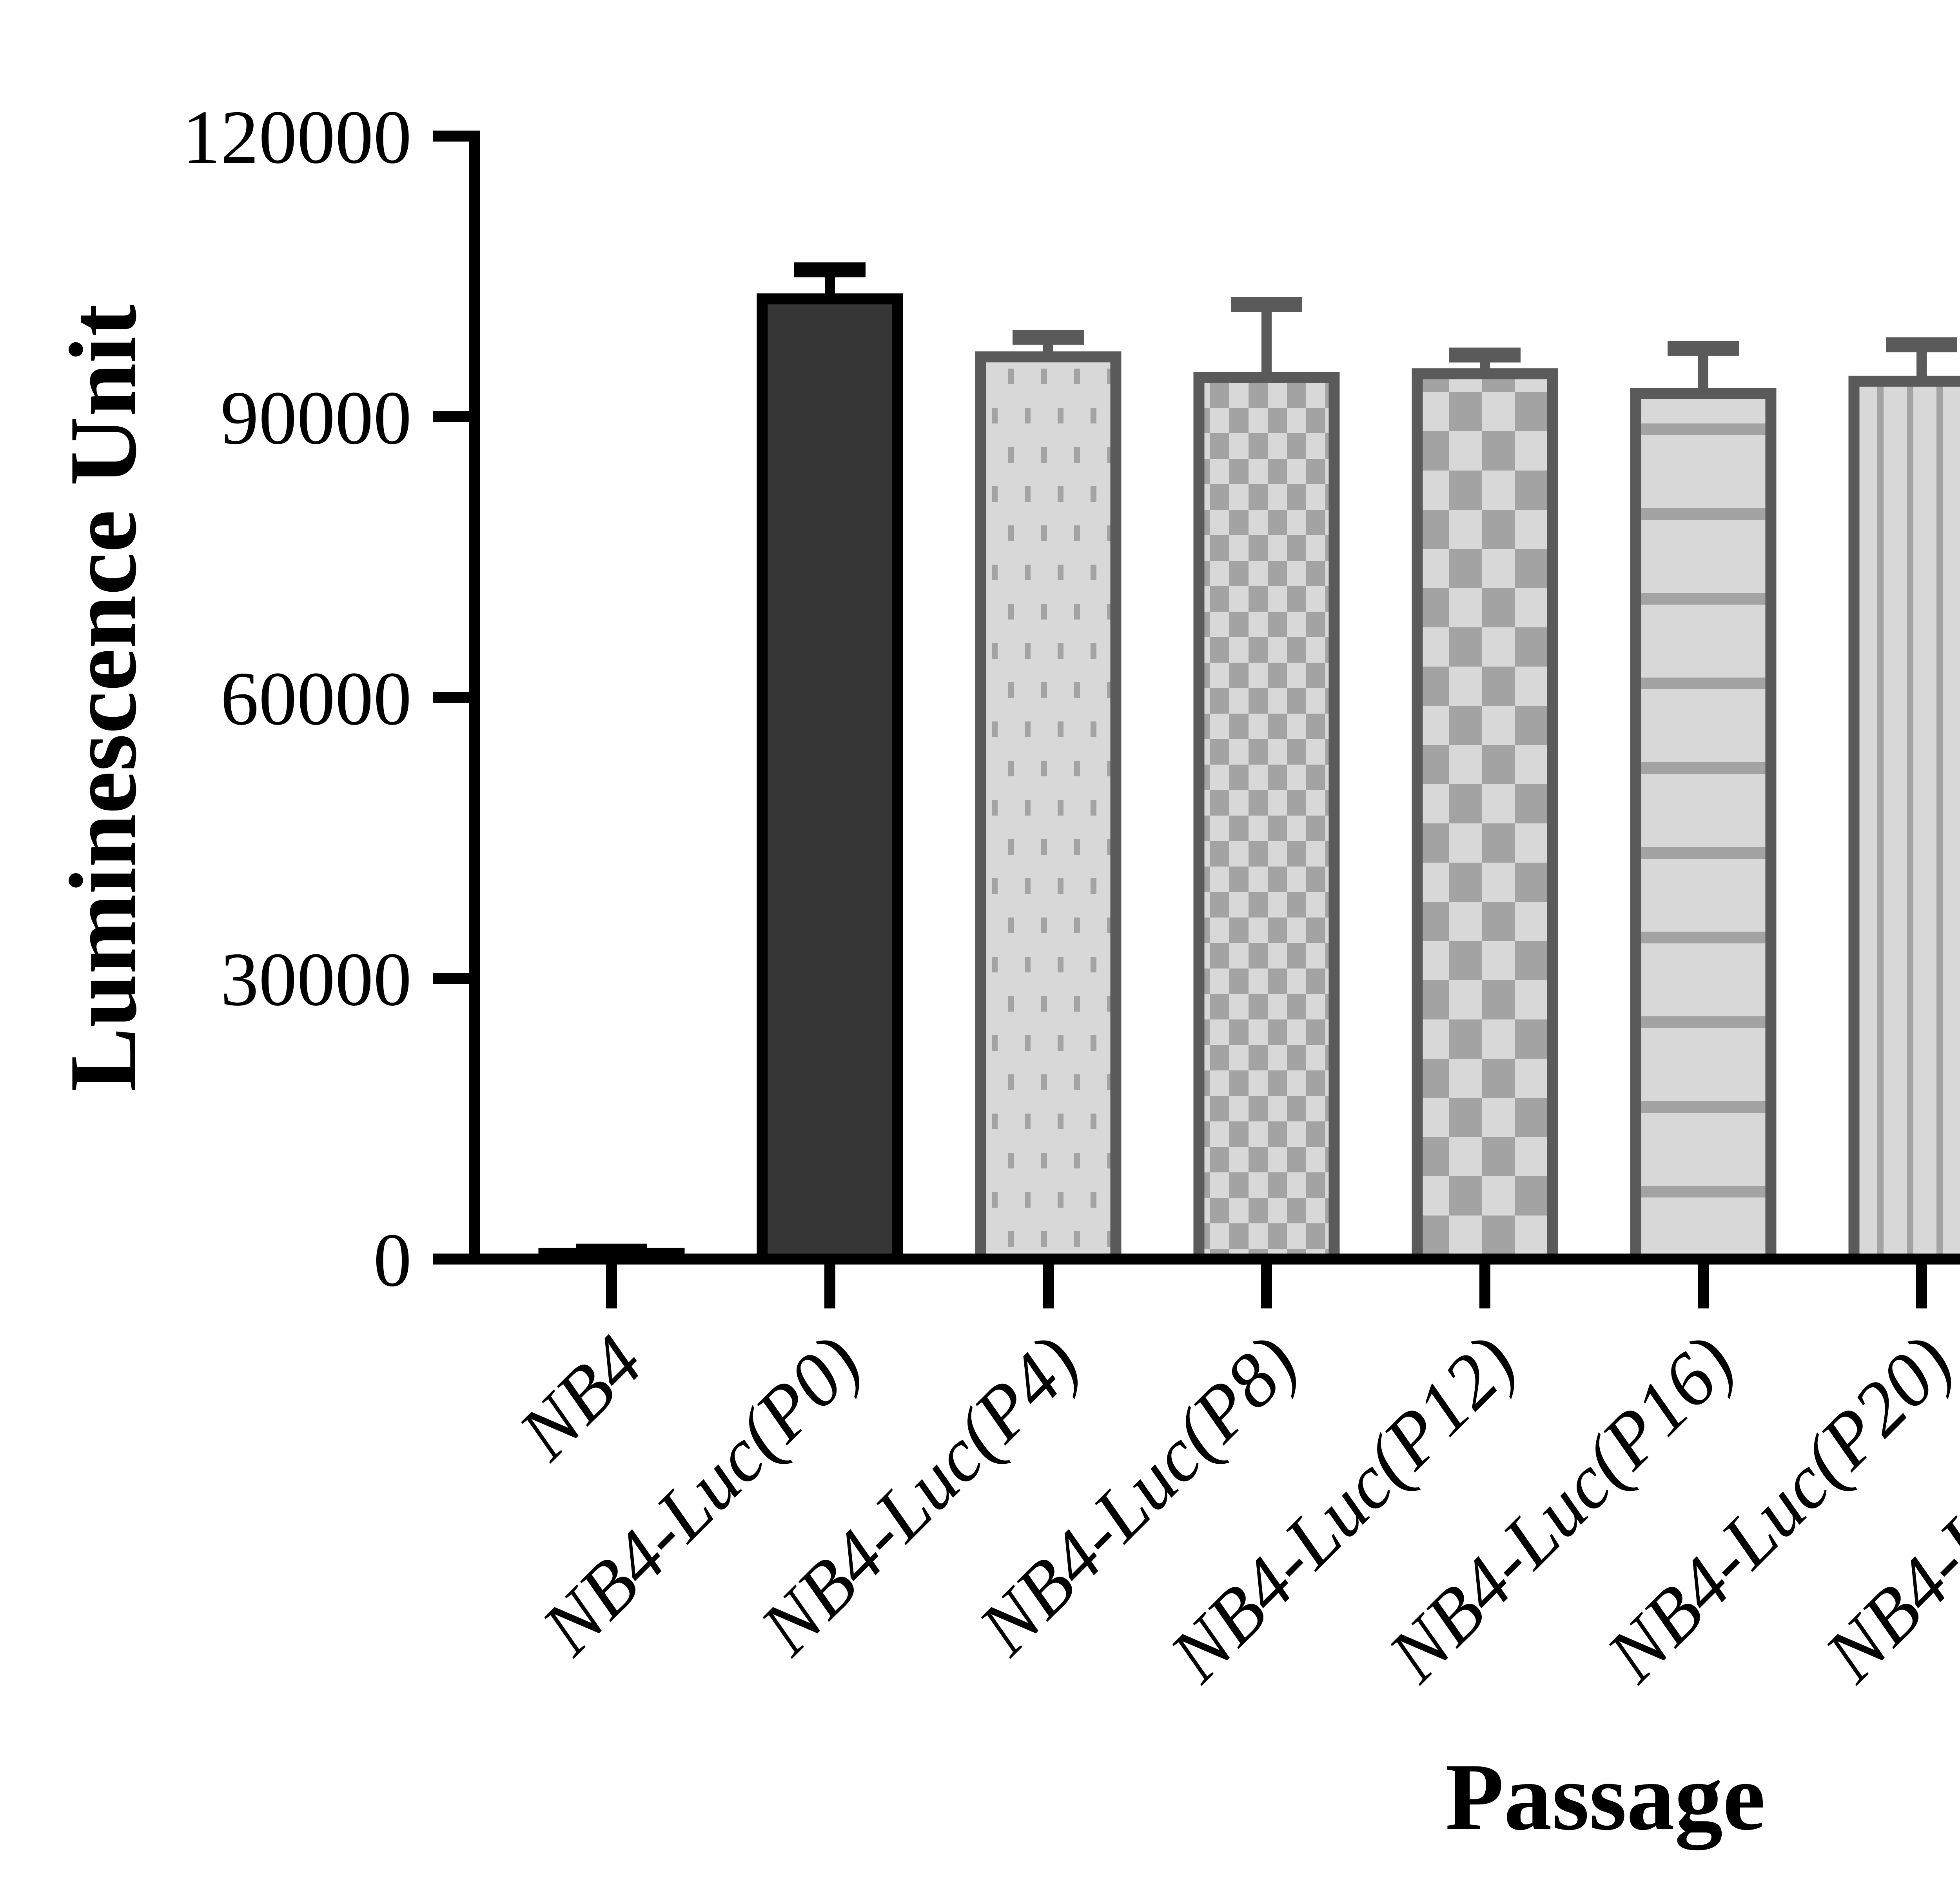  I want to click on x-tick-label: NB4, so click(580, 1397).